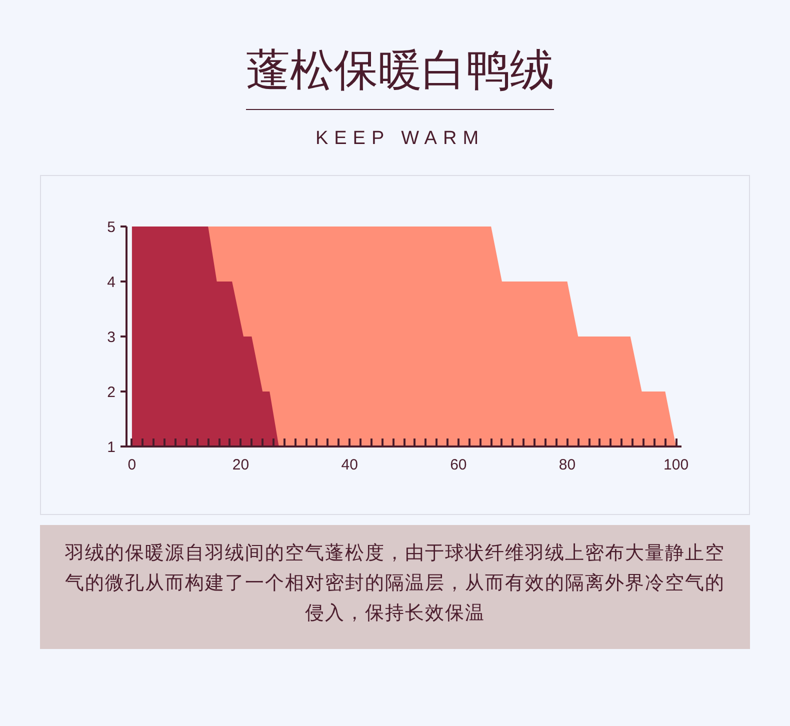  What do you see at coordinates (400, 75) in the screenshot?
I see `chart-title: 蓬松保暖白鸭绒` at bounding box center [400, 75].